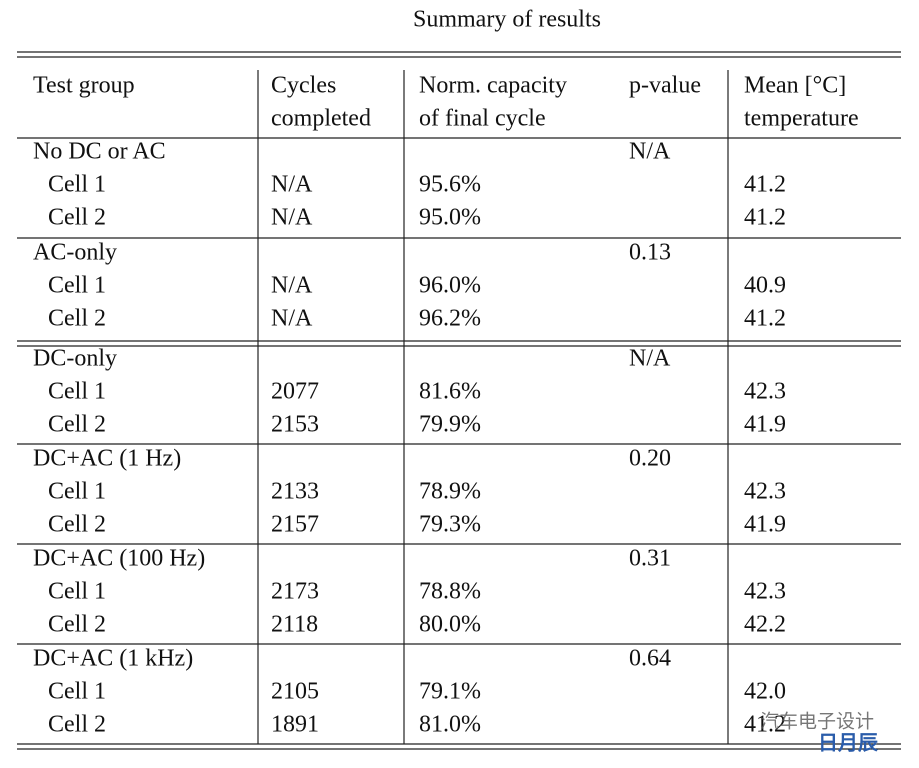 This screenshot has width=919, height=768. Describe the element at coordinates (295, 592) in the screenshot. I see `cell: 2173` at that location.